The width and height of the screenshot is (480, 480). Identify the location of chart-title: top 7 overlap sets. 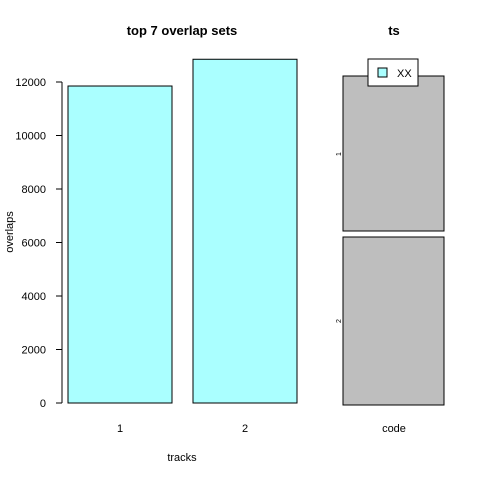
(182, 30).